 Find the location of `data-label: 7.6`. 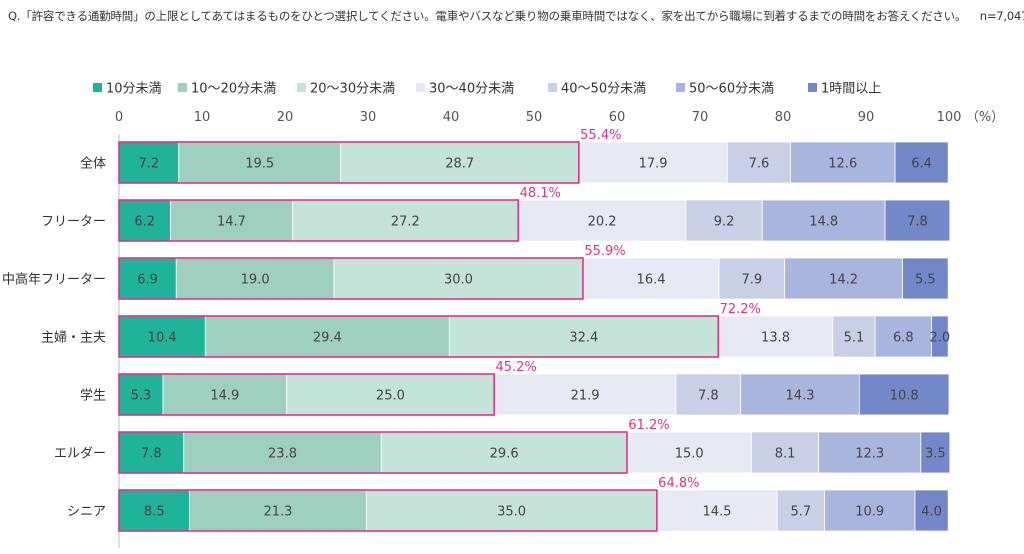

data-label: 7.6 is located at coordinates (759, 164).